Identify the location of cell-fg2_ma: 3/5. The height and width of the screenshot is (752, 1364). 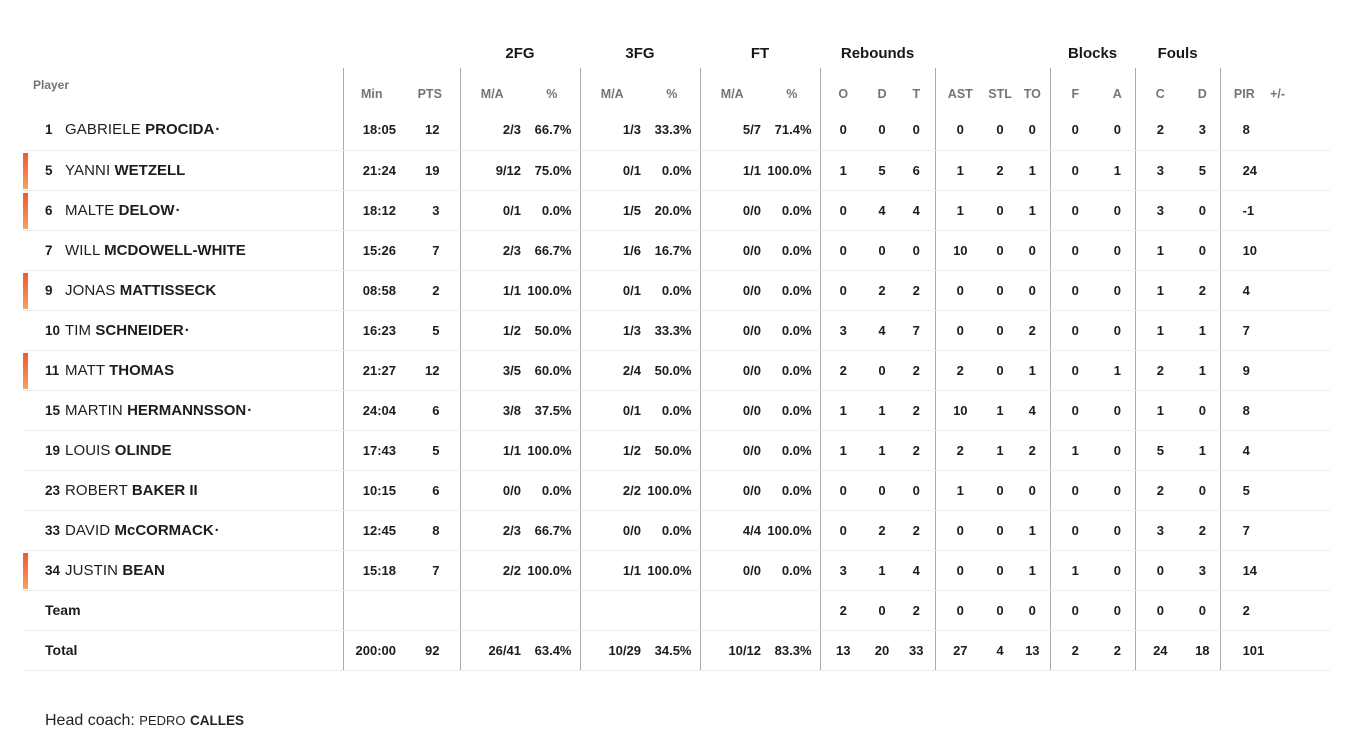
(492, 370).